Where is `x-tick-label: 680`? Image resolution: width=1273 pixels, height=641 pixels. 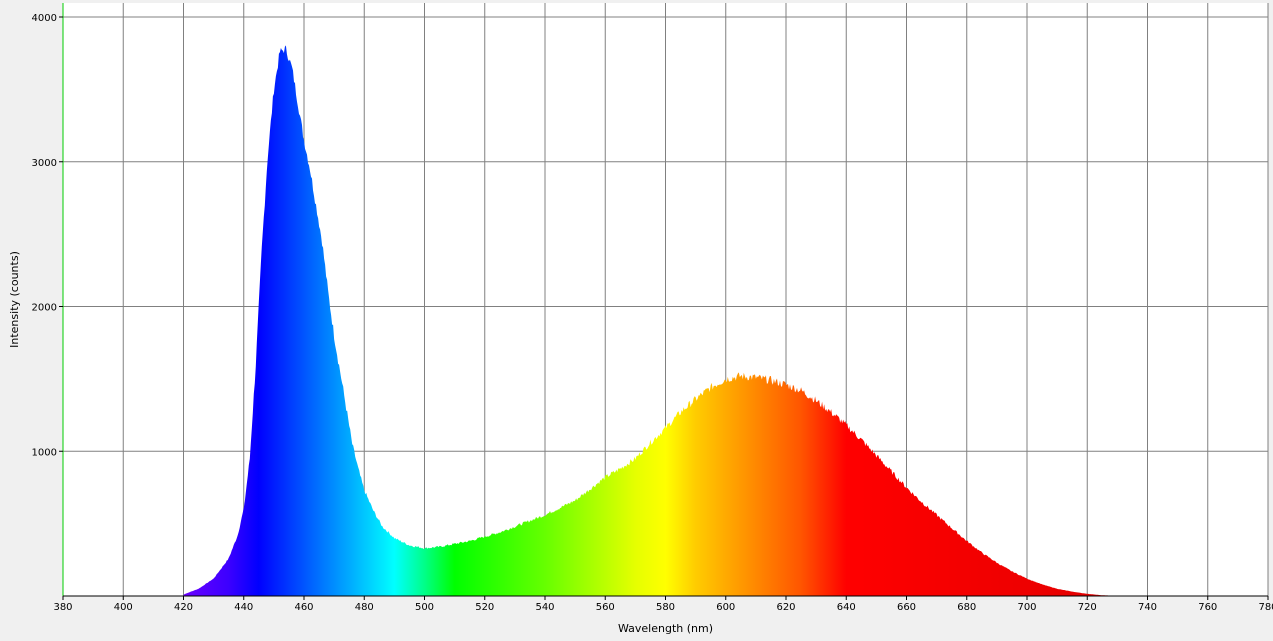
x-tick-label: 680 is located at coordinates (966, 607).